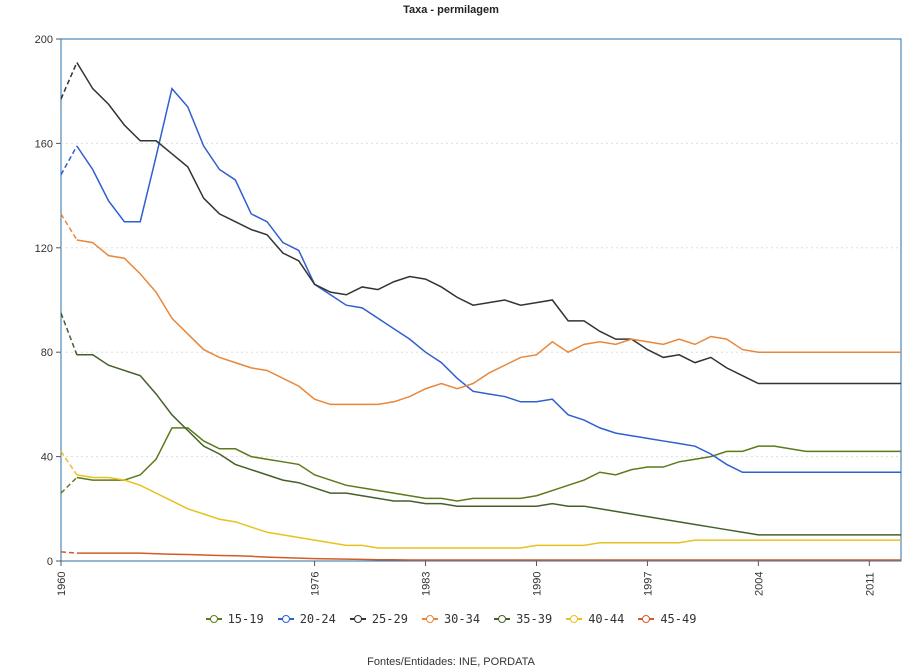 The width and height of the screenshot is (902, 671). Describe the element at coordinates (427, 584) in the screenshot. I see `x-tick-label: 1983` at that location.